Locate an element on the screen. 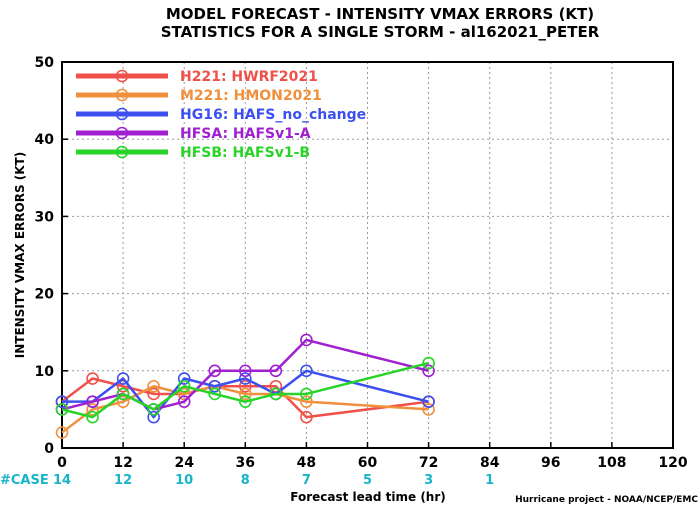 This screenshot has height=506, width=700. x-tick-label: 36 is located at coordinates (245, 463).